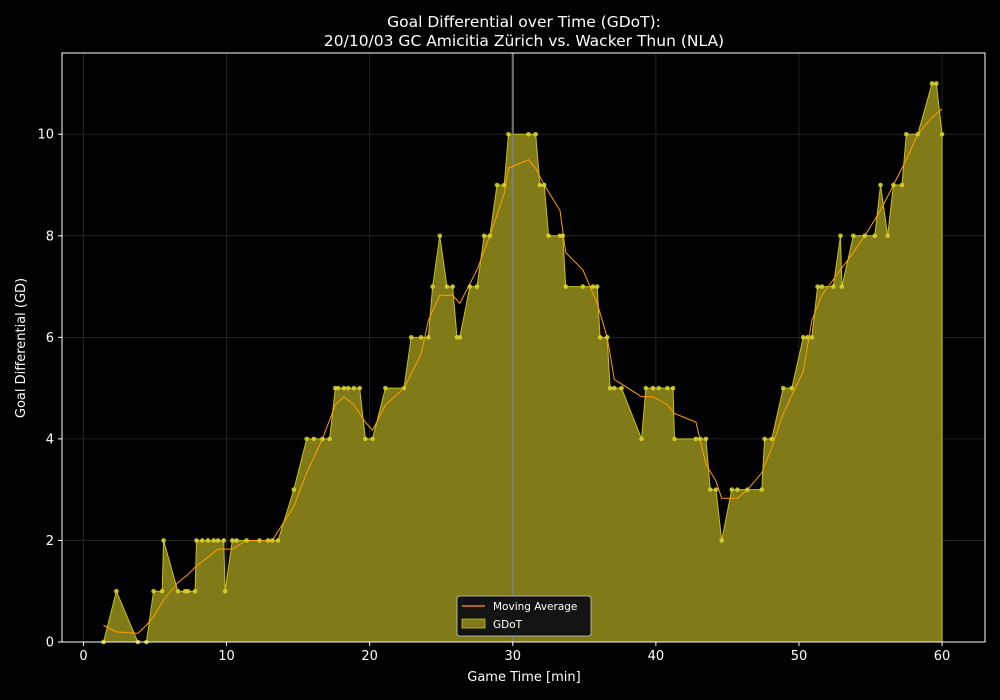 The width and height of the screenshot is (1000, 700). What do you see at coordinates (508, 625) in the screenshot?
I see `legend-gdot-label: GDoT` at bounding box center [508, 625].